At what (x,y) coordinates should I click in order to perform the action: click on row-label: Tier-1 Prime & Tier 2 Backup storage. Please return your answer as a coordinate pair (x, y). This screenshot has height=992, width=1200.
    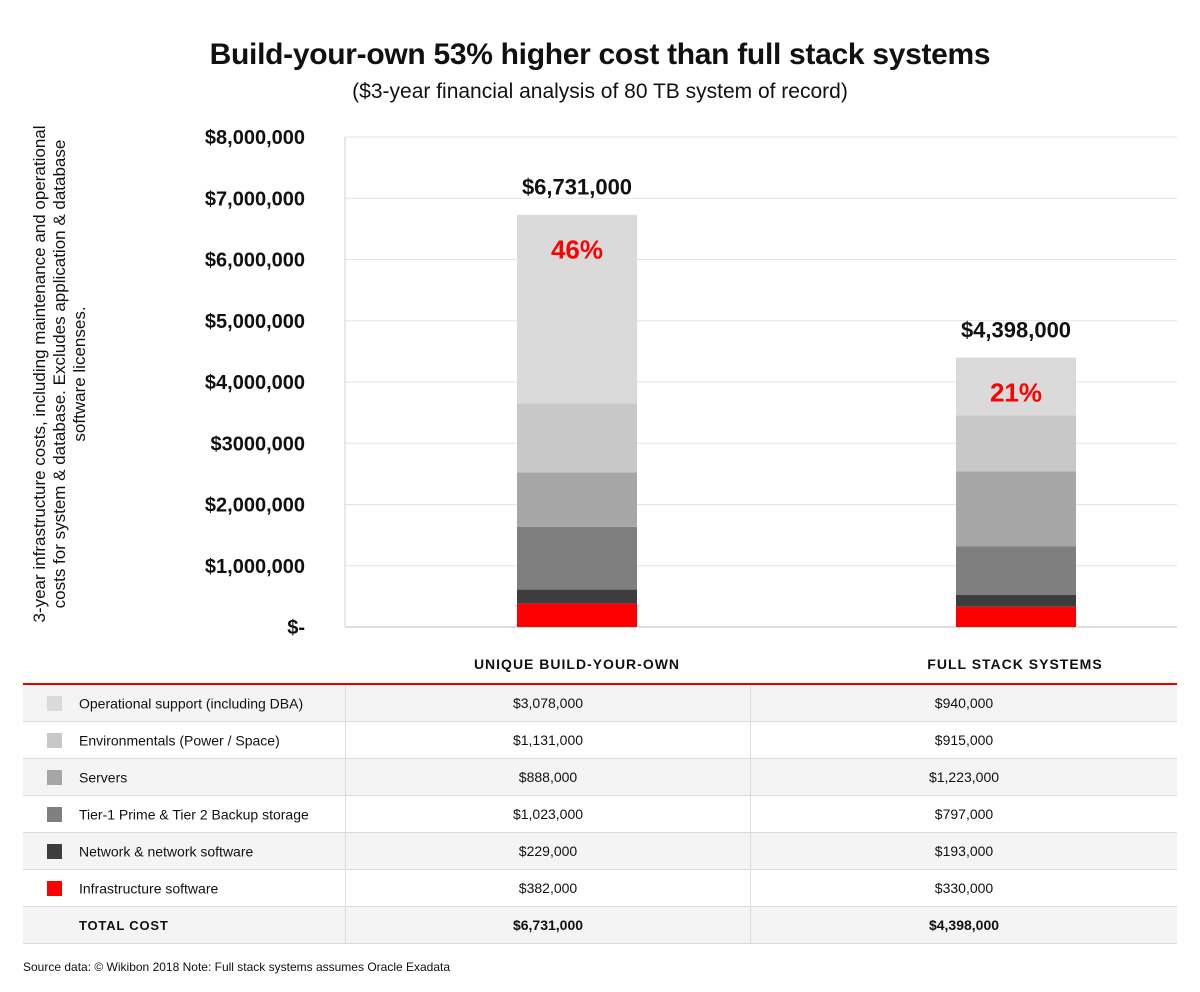
    Looking at the image, I should click on (194, 814).